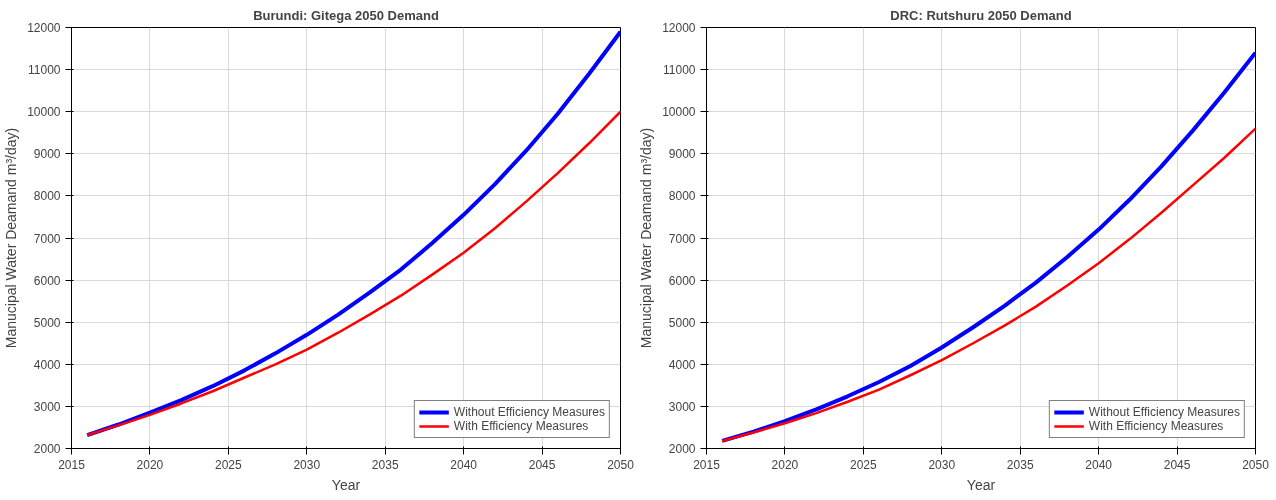 This screenshot has height=500, width=1276. What do you see at coordinates (346, 15) in the screenshot?
I see `chart-title: Burundi: Gitega 2050 Demand` at bounding box center [346, 15].